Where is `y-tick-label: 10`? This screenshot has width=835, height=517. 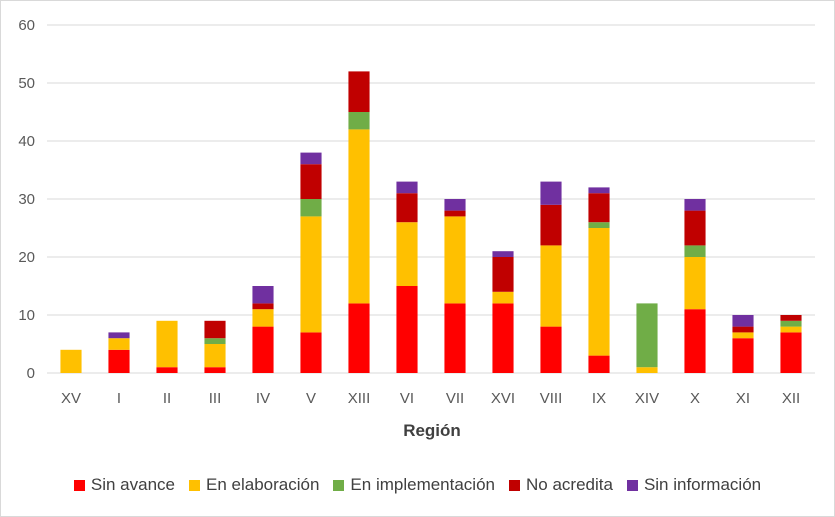
y-tick-label: 10 is located at coordinates (26, 315).